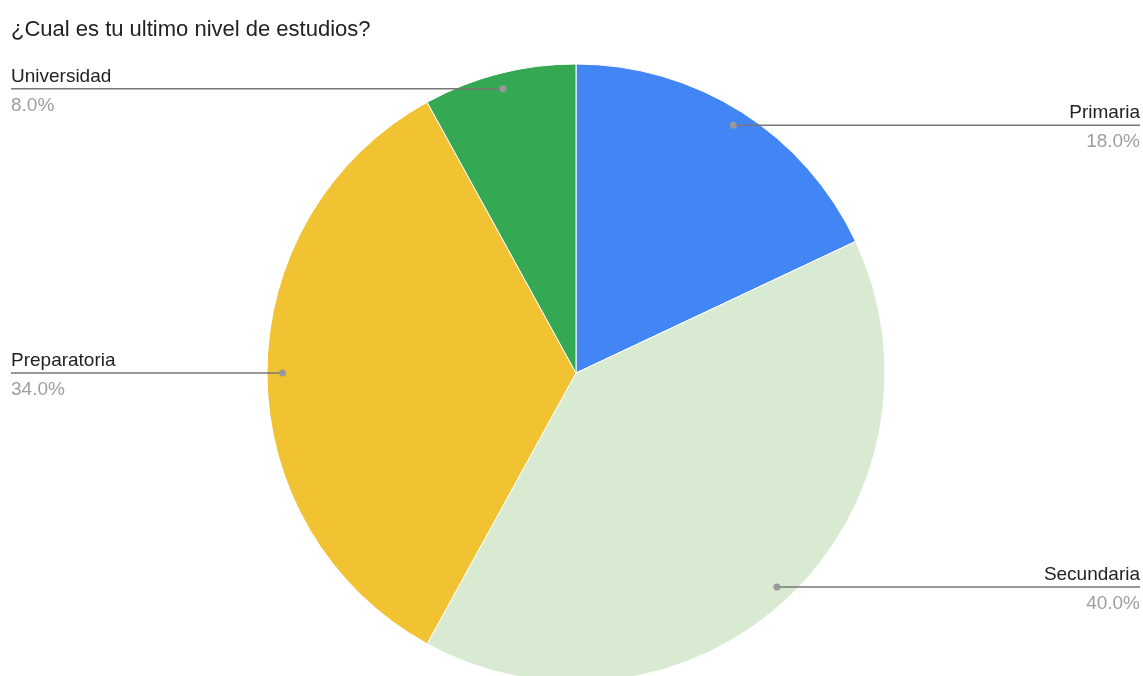 The height and width of the screenshot is (676, 1143). What do you see at coordinates (1092, 573) in the screenshot?
I see `slice-label: Secundaria` at bounding box center [1092, 573].